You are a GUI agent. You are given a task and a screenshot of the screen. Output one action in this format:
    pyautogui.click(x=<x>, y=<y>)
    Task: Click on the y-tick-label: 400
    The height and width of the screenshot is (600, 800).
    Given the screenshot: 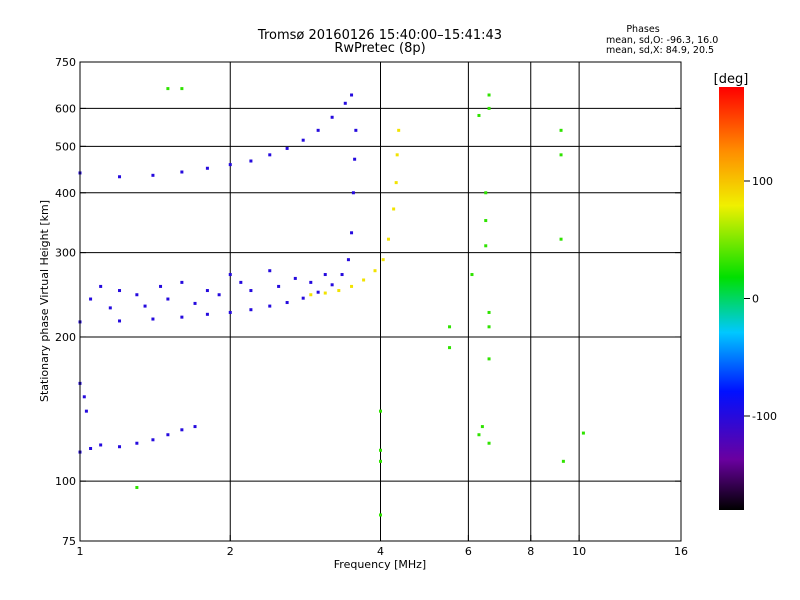 What is the action you would take?
    pyautogui.click(x=65, y=193)
    